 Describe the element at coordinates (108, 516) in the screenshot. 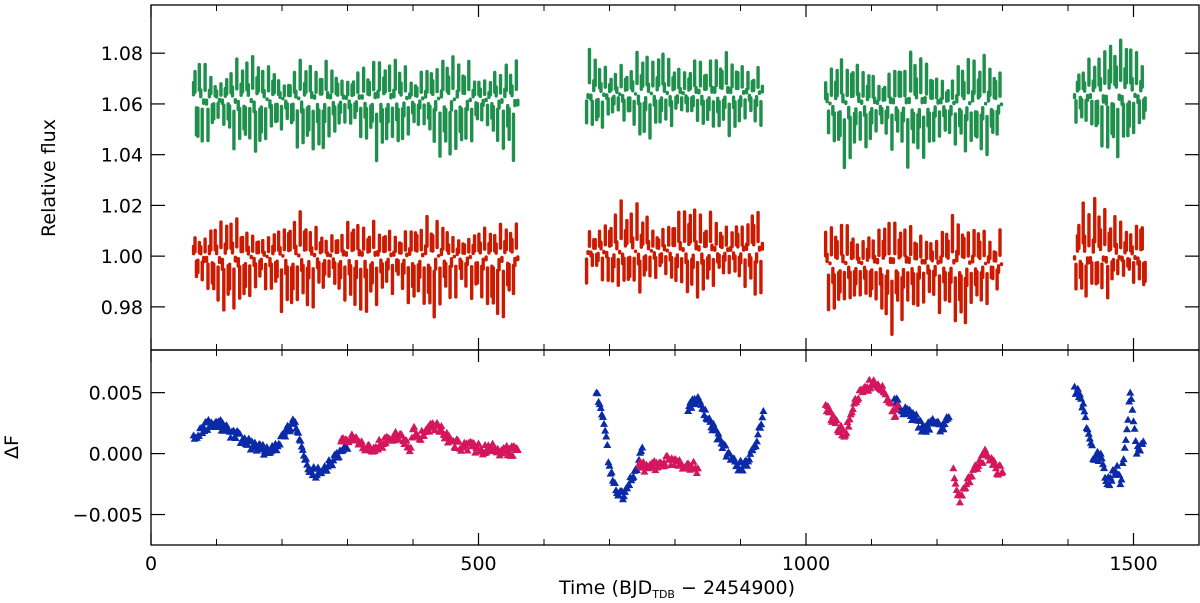

I see `bottom-panel-y-tick-label: −0.005` at that location.